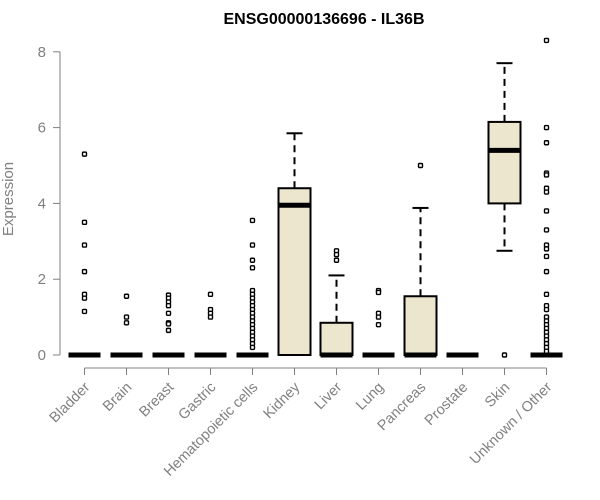  What do you see at coordinates (497, 395) in the screenshot?
I see `x-tick-label: Skin` at bounding box center [497, 395].